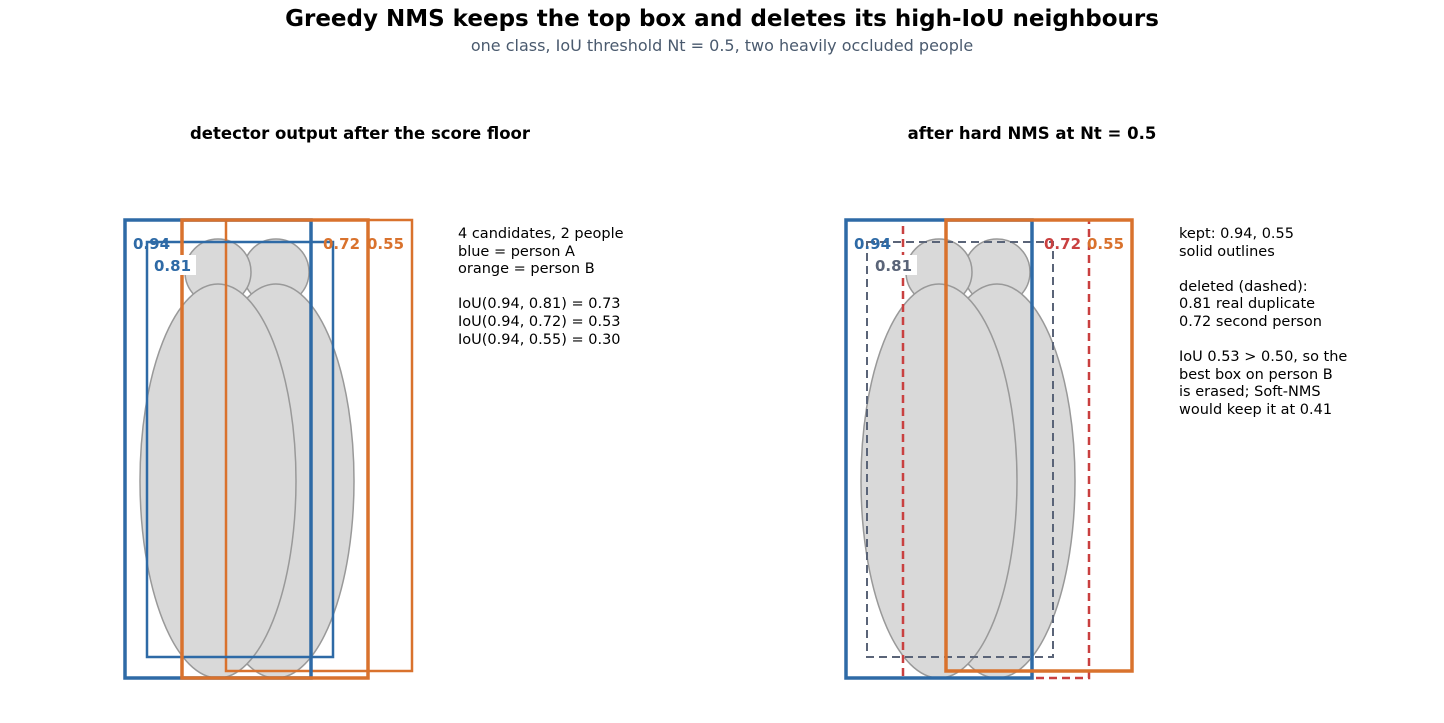 This screenshot has width=1444, height=723. What do you see at coordinates (1250, 321) in the screenshot?
I see `note-line: 0.72 second person` at bounding box center [1250, 321].